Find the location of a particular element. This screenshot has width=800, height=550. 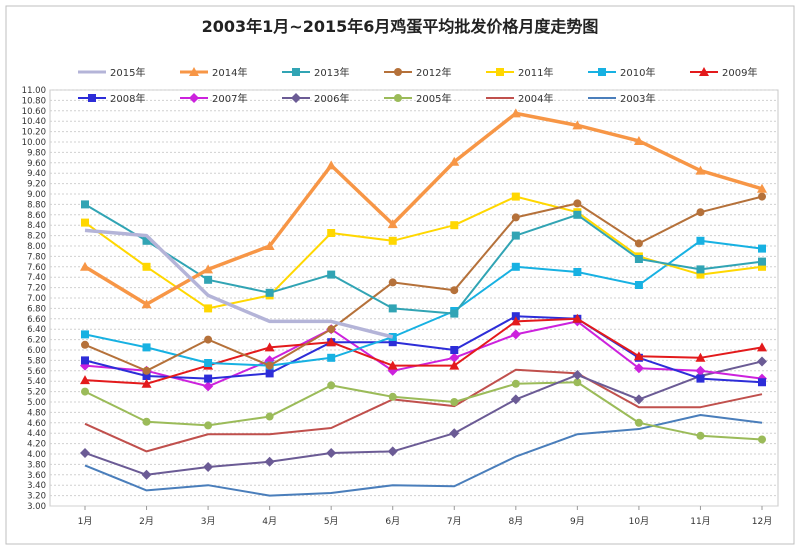

y-tick-label: 9.80 is located at coordinates (36, 153).